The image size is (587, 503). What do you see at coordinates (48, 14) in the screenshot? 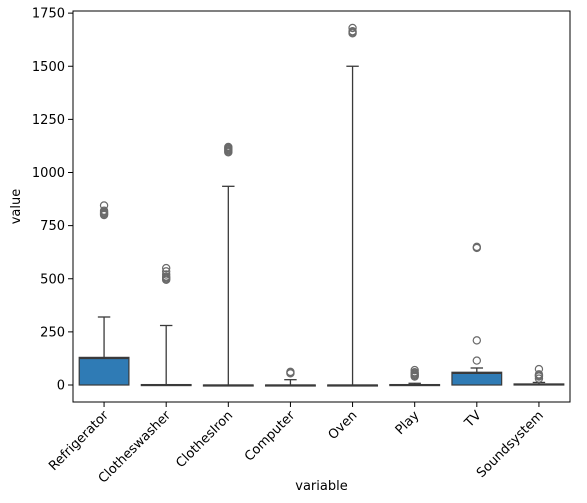
I see `y-tick-label: 1750` at bounding box center [48, 14].